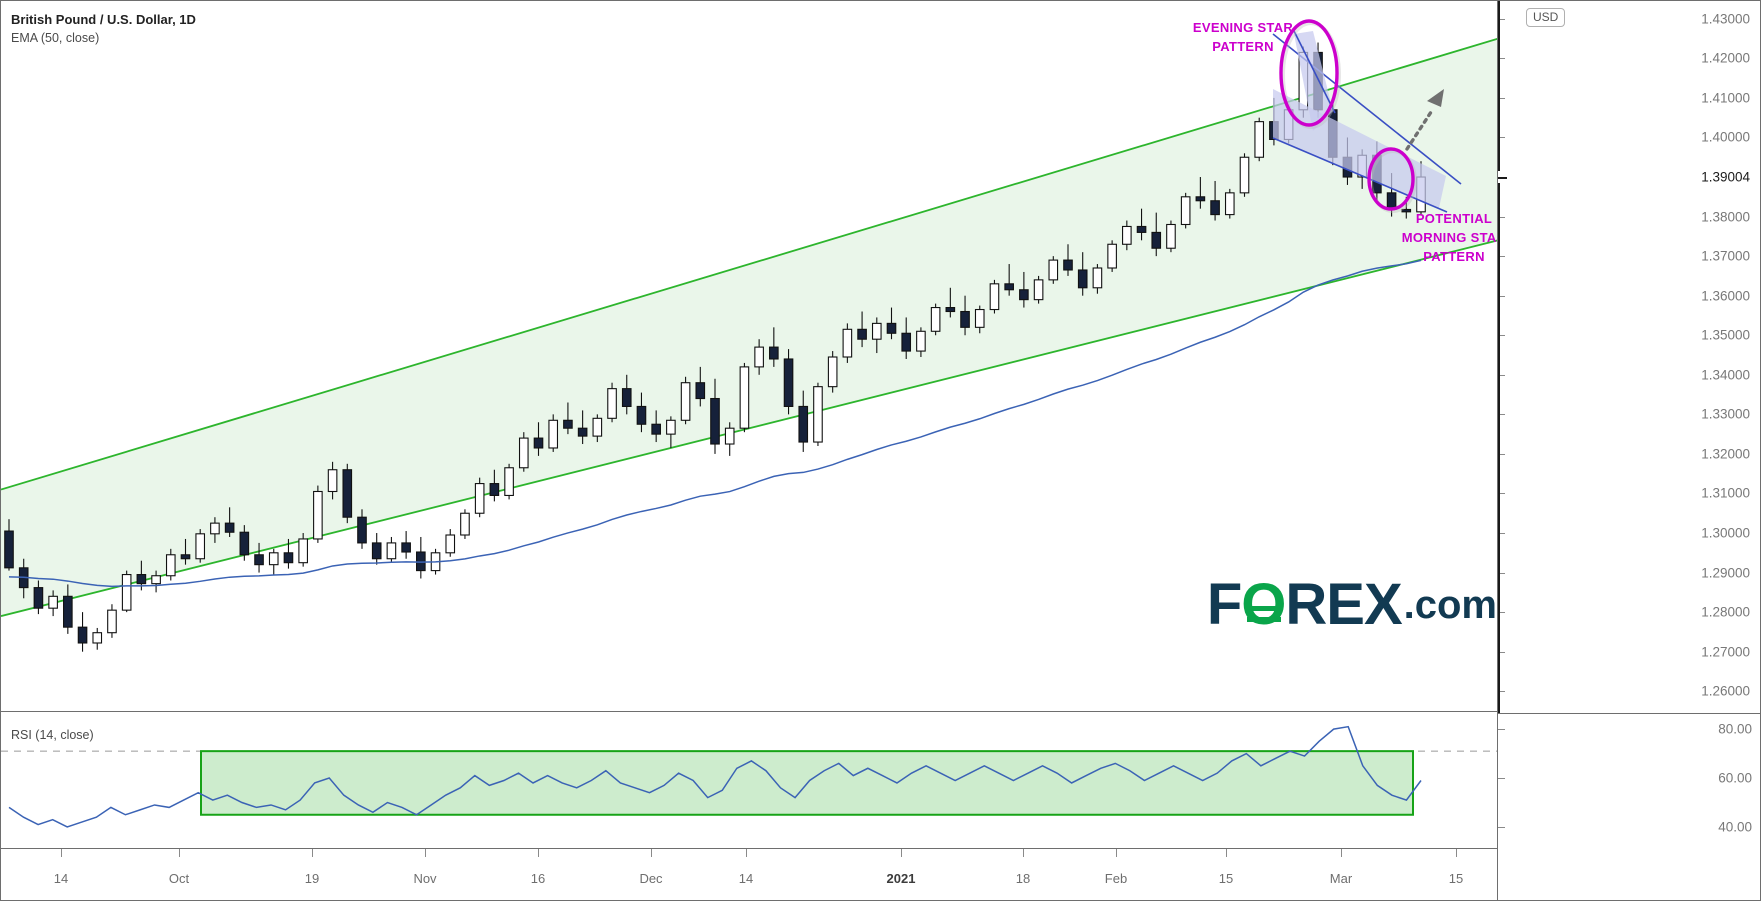  What do you see at coordinates (1725, 454) in the screenshot?
I see `price-tick-label: 1.32000` at bounding box center [1725, 454].